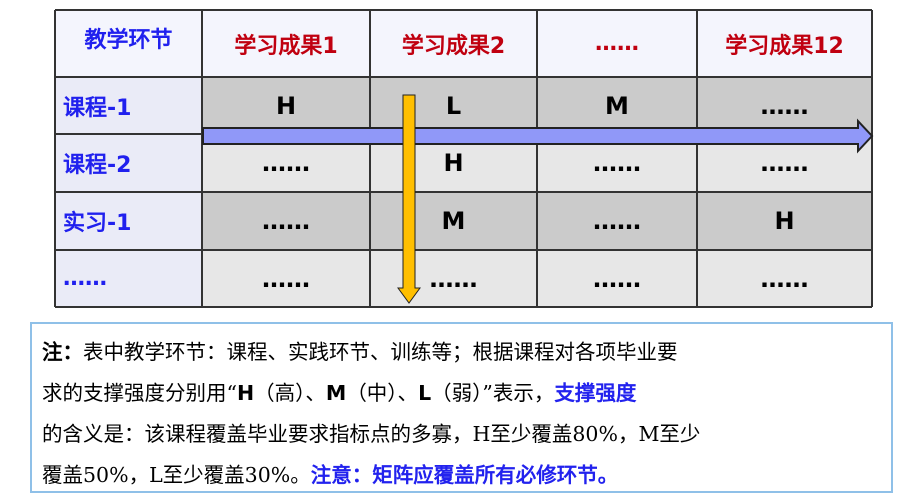 The width and height of the screenshot is (918, 497). Describe the element at coordinates (493, 393) in the screenshot. I see `note-text: （弱）”表示，` at that location.